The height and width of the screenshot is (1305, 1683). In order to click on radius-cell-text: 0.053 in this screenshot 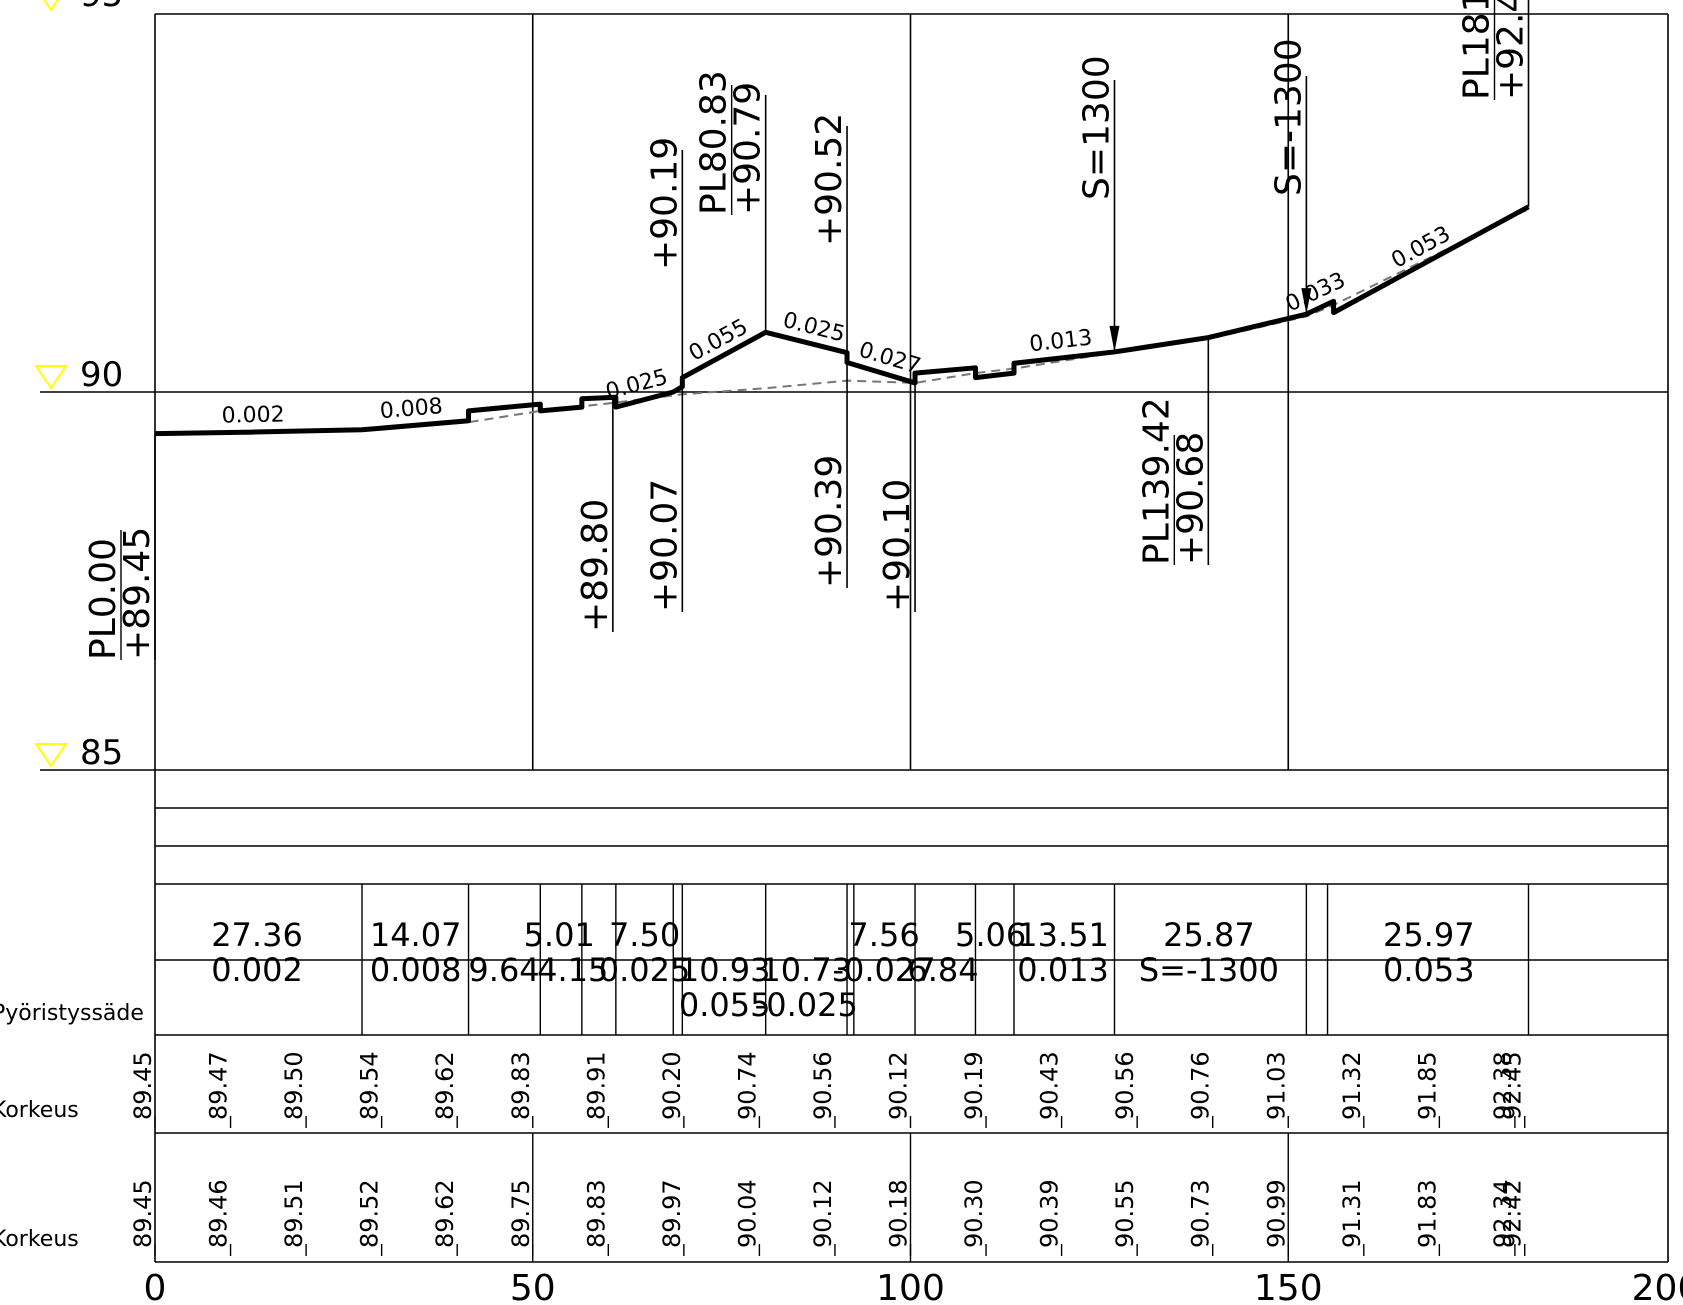, I will do `click(1429, 970)`.